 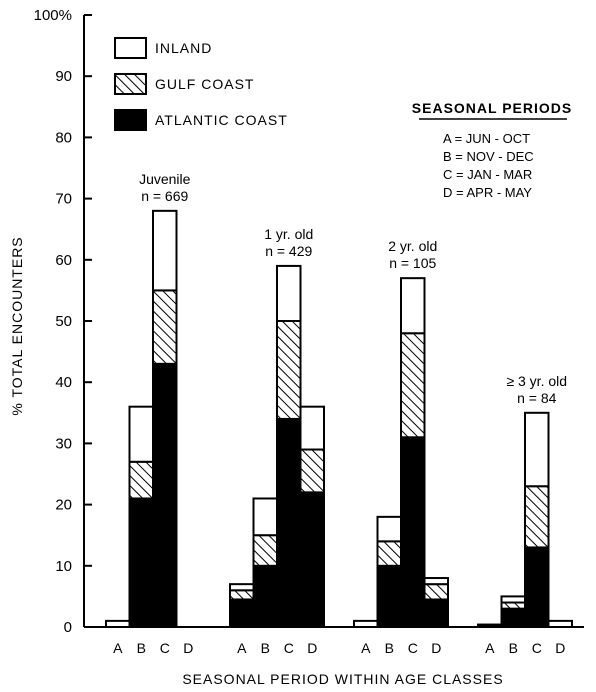 What do you see at coordinates (165, 179) in the screenshot?
I see `group-label: Juvenile` at bounding box center [165, 179].